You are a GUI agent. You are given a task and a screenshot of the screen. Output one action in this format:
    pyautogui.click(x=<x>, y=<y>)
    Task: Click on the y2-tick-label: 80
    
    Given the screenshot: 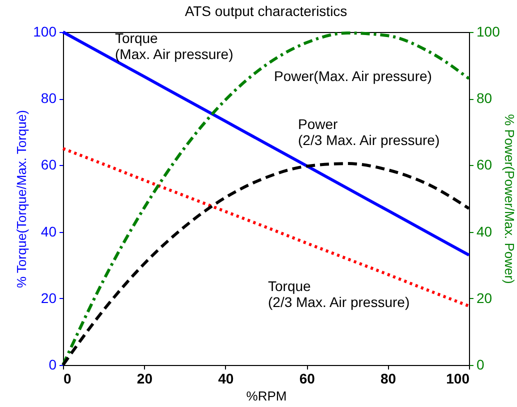 What is the action you would take?
    pyautogui.click(x=484, y=98)
    